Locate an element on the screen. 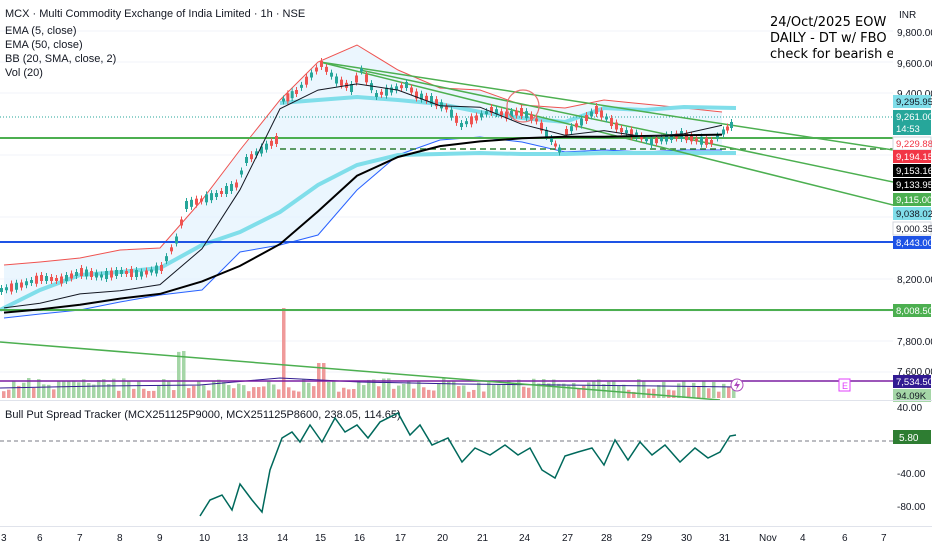  lightning-icon is located at coordinates (737, 385).